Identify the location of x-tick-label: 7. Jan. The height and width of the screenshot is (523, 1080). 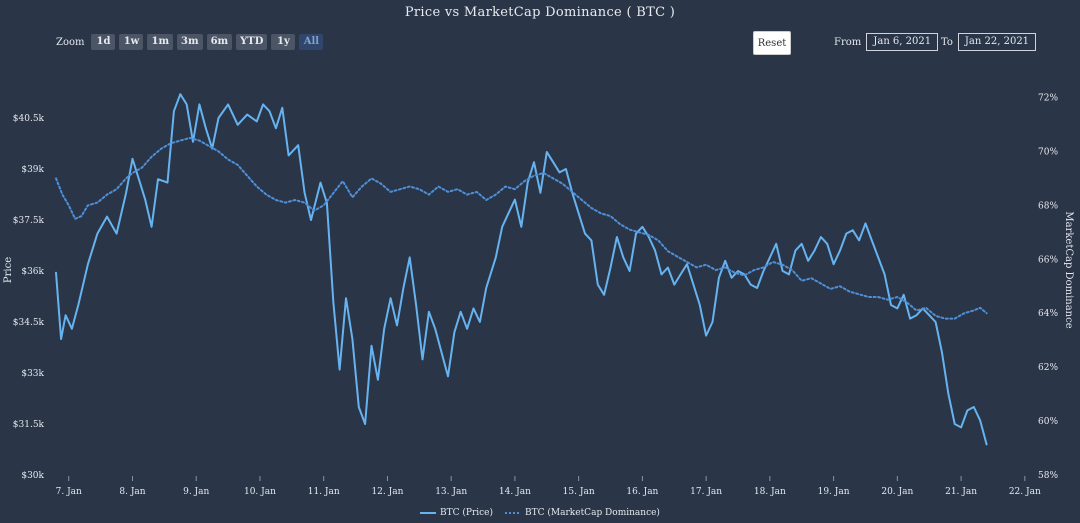
(69, 492).